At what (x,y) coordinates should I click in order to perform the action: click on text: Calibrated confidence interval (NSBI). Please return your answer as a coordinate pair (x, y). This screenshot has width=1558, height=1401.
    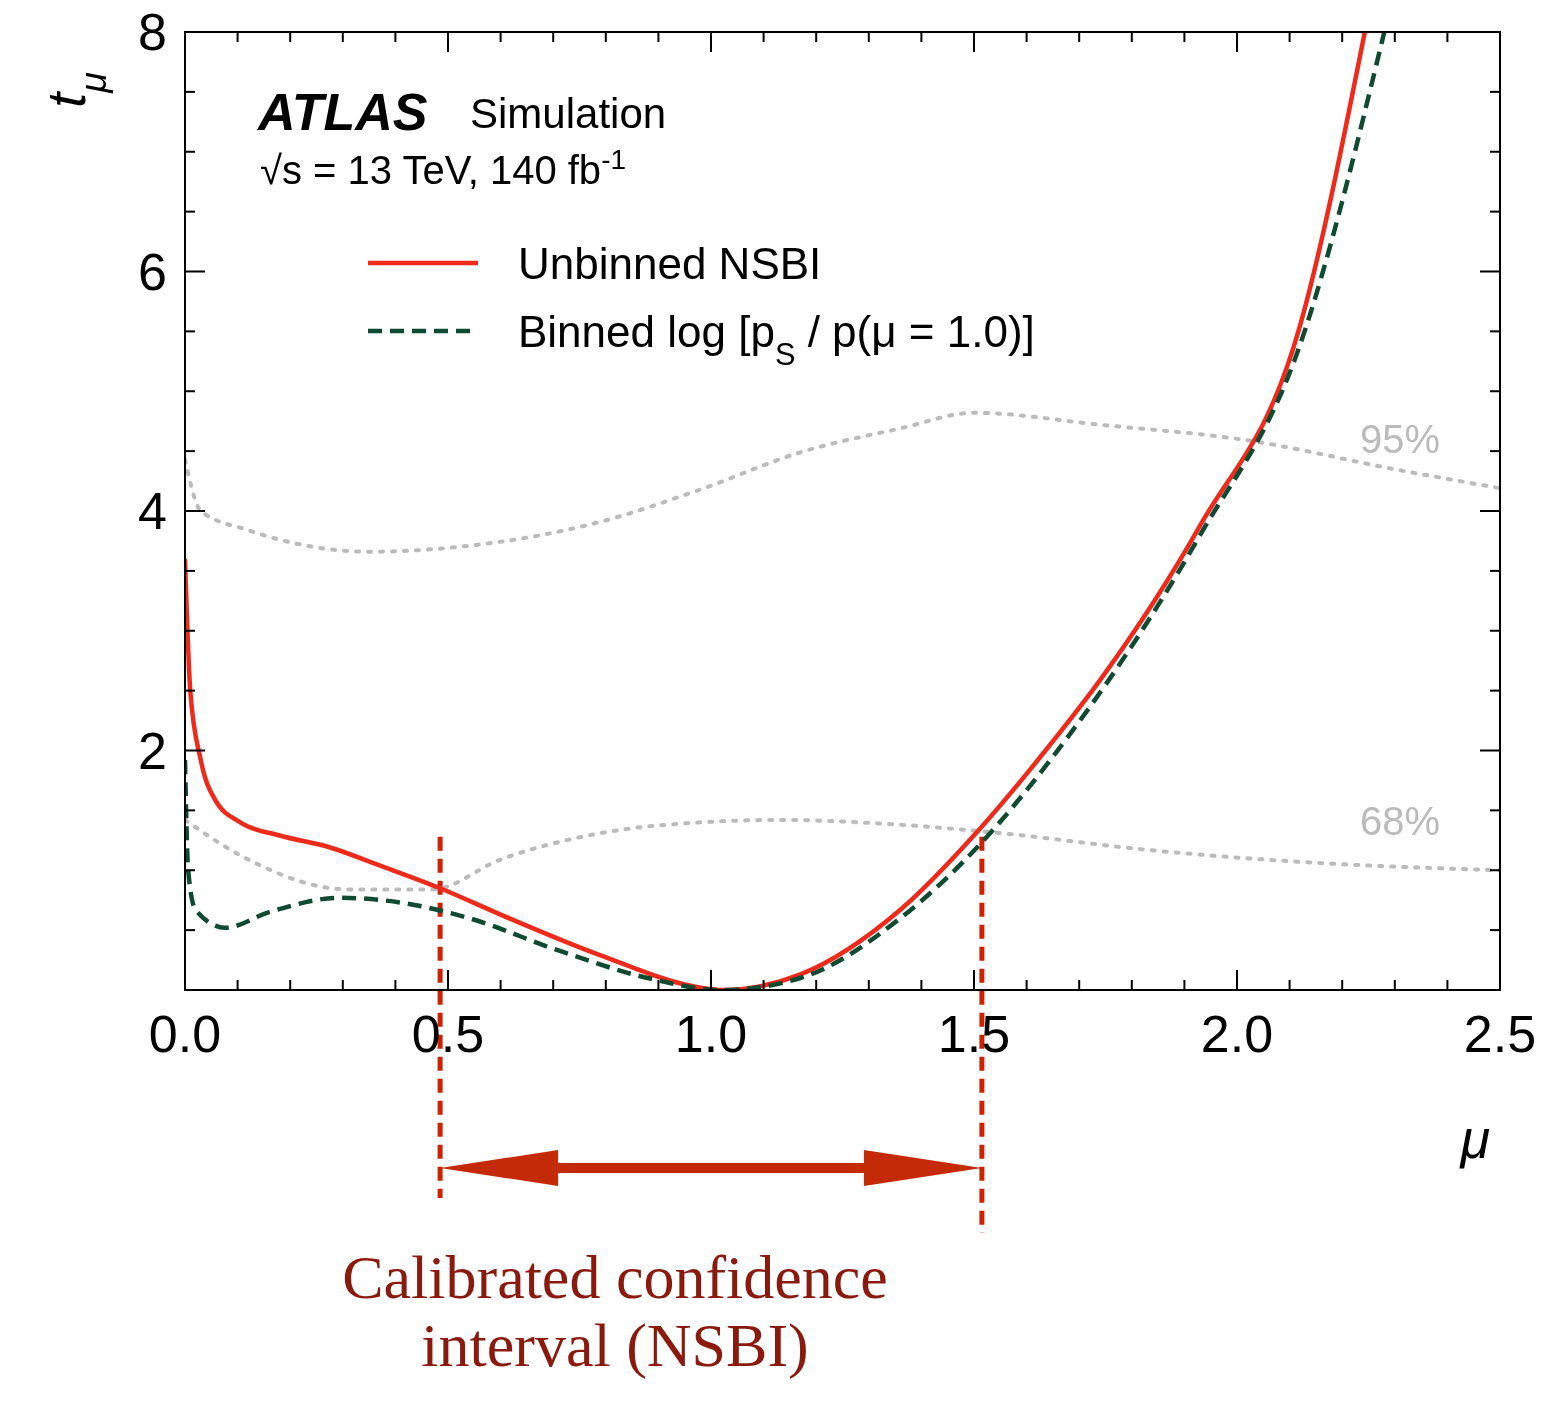
    Looking at the image, I should click on (615, 1311).